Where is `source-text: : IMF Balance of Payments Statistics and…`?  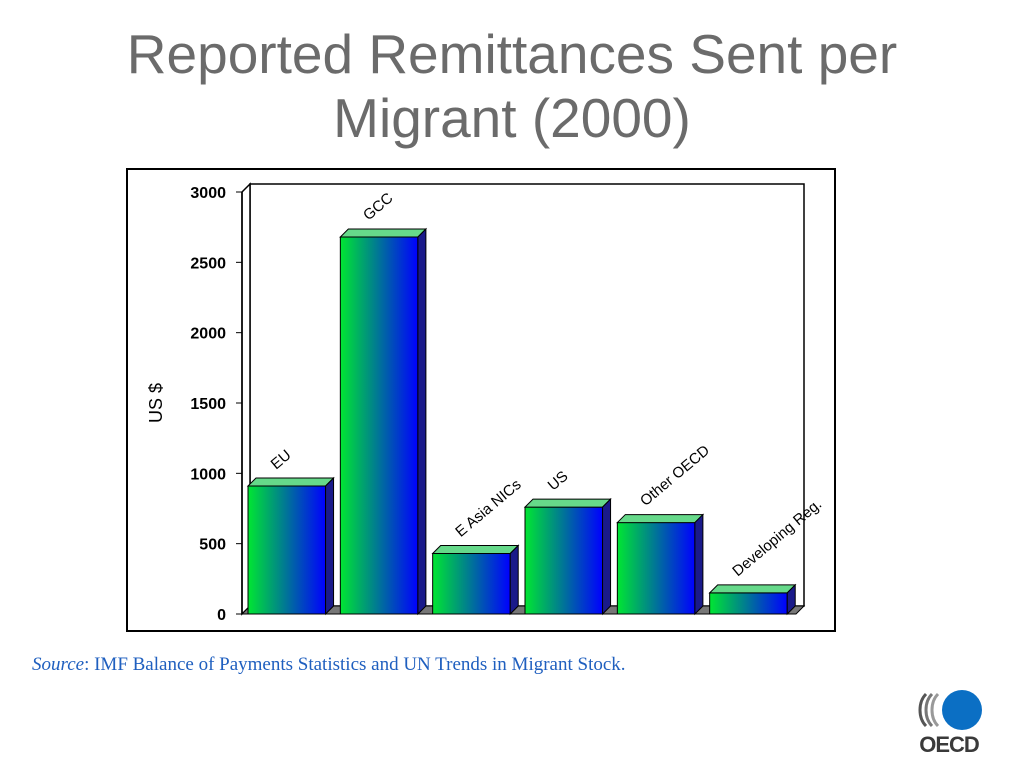 source-text: : IMF Balance of Payments Statistics and… is located at coordinates (355, 664).